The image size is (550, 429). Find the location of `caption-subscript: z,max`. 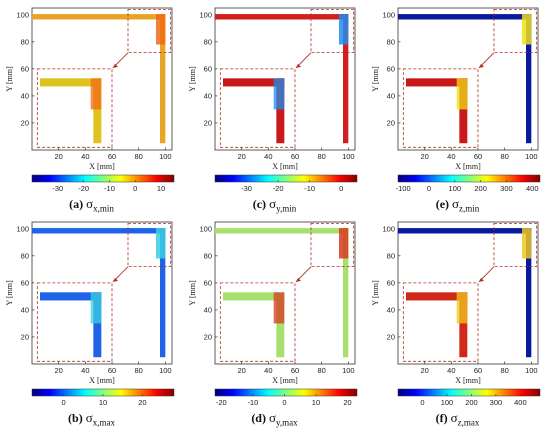

caption-subscript: z,max is located at coordinates (469, 422).